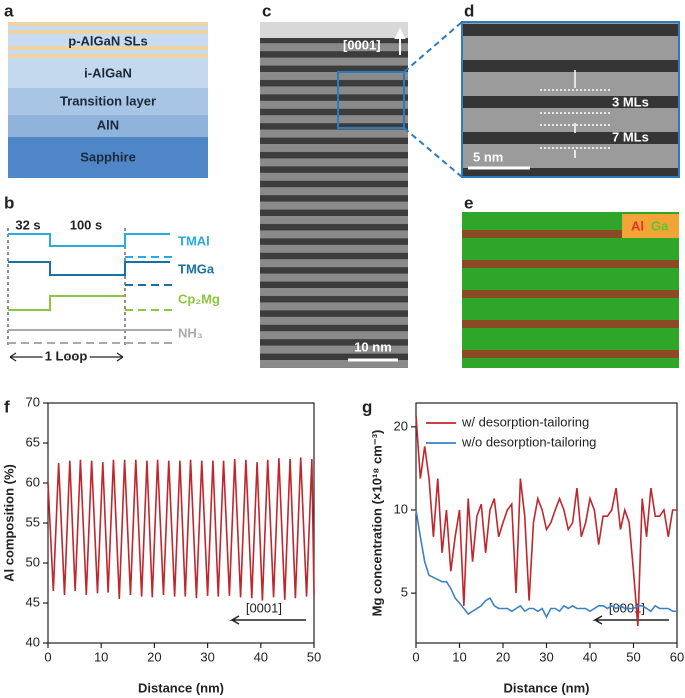 The height and width of the screenshot is (698, 685). I want to click on element-label: Al, so click(637, 225).